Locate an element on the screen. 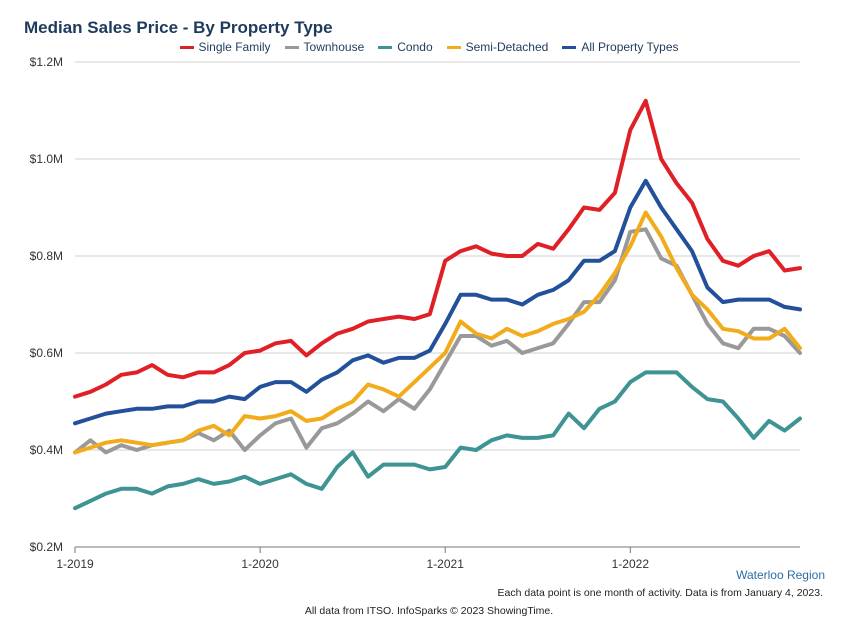  y-tick-label: $0.4M is located at coordinates (46, 450).